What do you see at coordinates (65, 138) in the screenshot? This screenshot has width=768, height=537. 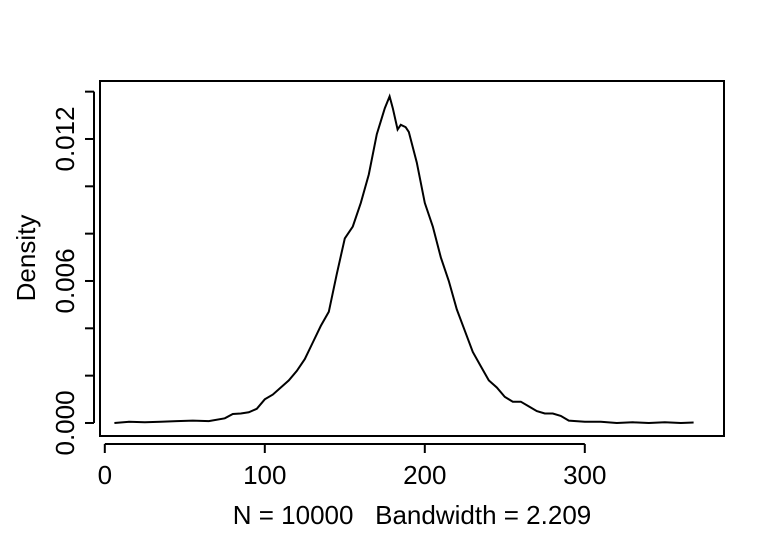 I see `y-tick-label: 0.012` at bounding box center [65, 138].